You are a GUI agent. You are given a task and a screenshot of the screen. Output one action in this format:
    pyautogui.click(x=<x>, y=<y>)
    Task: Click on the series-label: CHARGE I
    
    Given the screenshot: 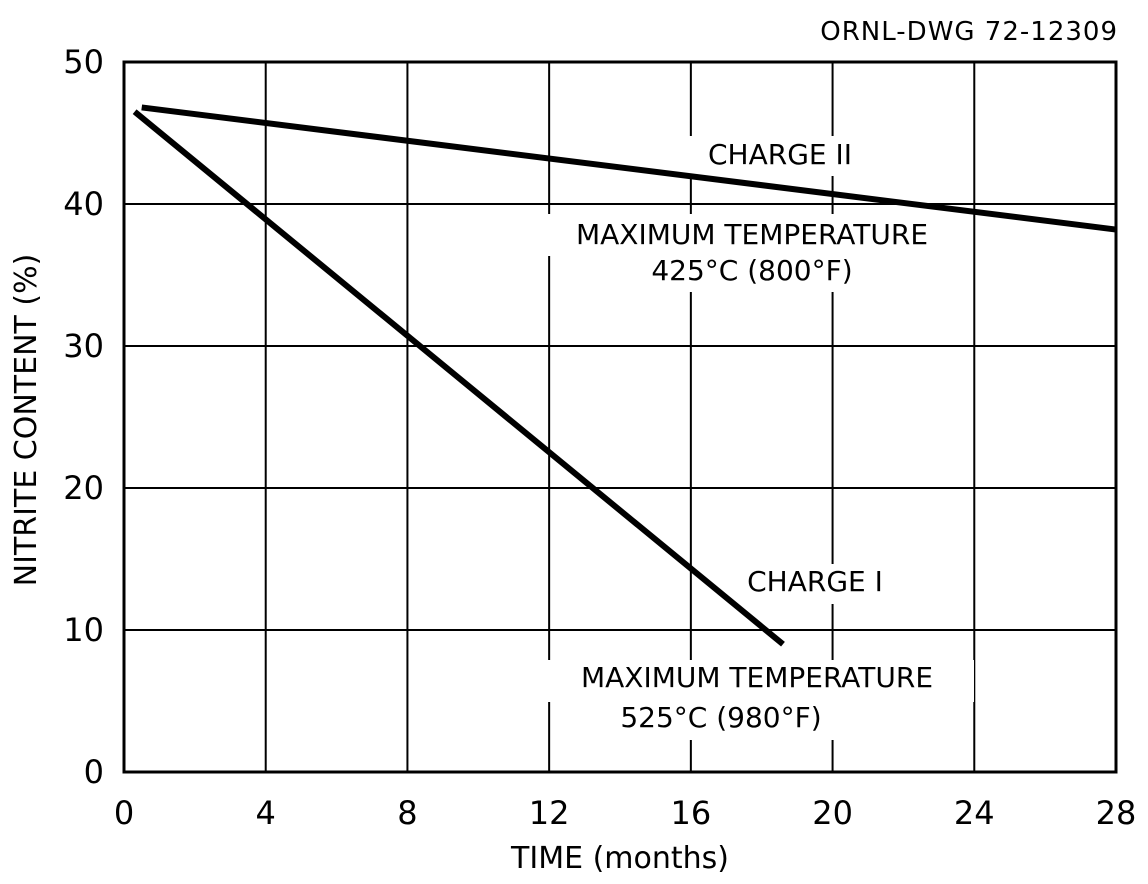 What is the action you would take?
    pyautogui.click(x=815, y=581)
    